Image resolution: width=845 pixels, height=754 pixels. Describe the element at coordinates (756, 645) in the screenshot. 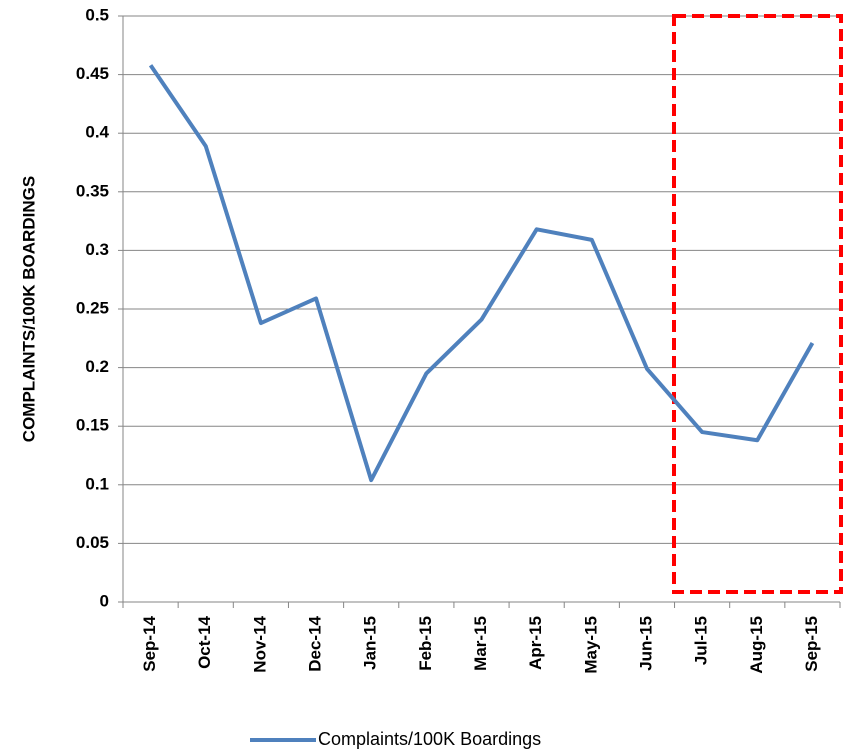

I see `x-tick-label: Aug-15` at that location.